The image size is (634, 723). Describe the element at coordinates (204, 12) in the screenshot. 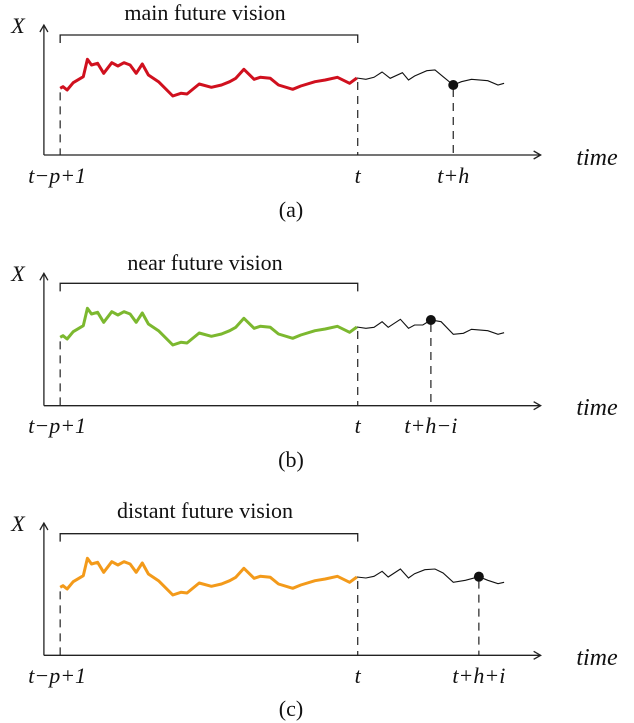

I see `panel-title: main future vision` at that location.